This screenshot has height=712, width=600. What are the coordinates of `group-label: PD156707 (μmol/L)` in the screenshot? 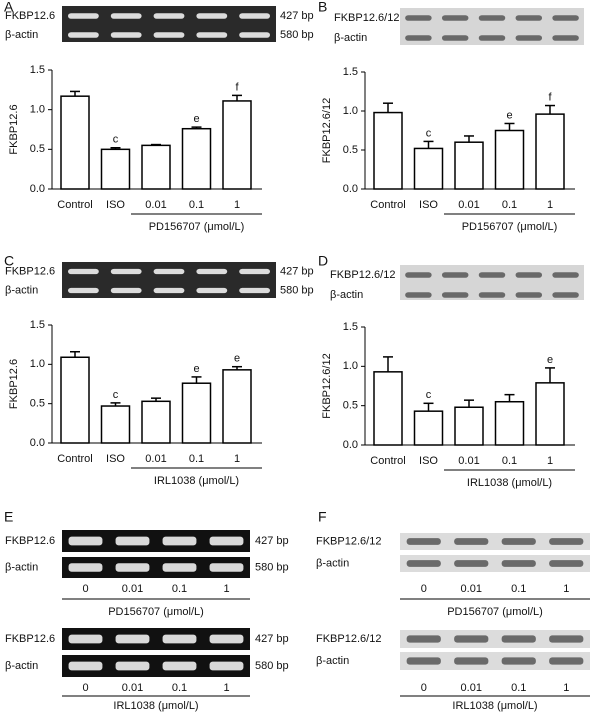 It's located at (510, 227).